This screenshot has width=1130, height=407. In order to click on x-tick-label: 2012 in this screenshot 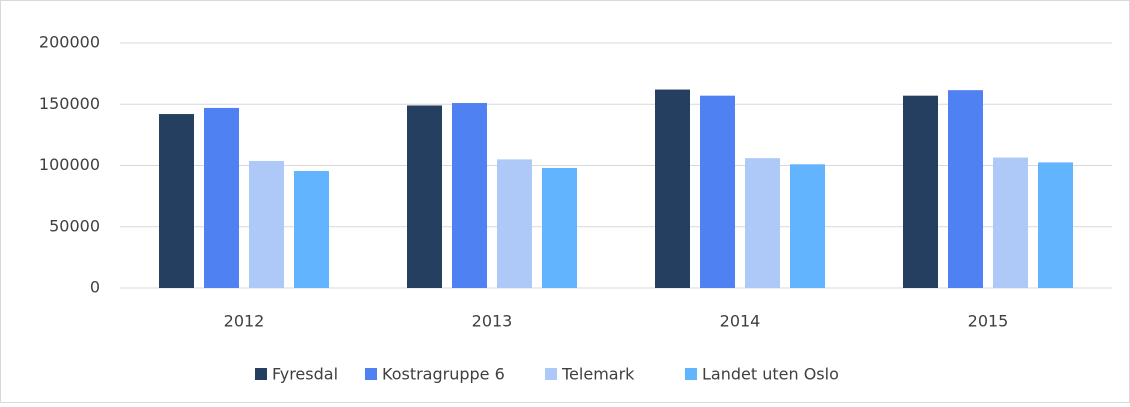, I will do `click(244, 321)`.